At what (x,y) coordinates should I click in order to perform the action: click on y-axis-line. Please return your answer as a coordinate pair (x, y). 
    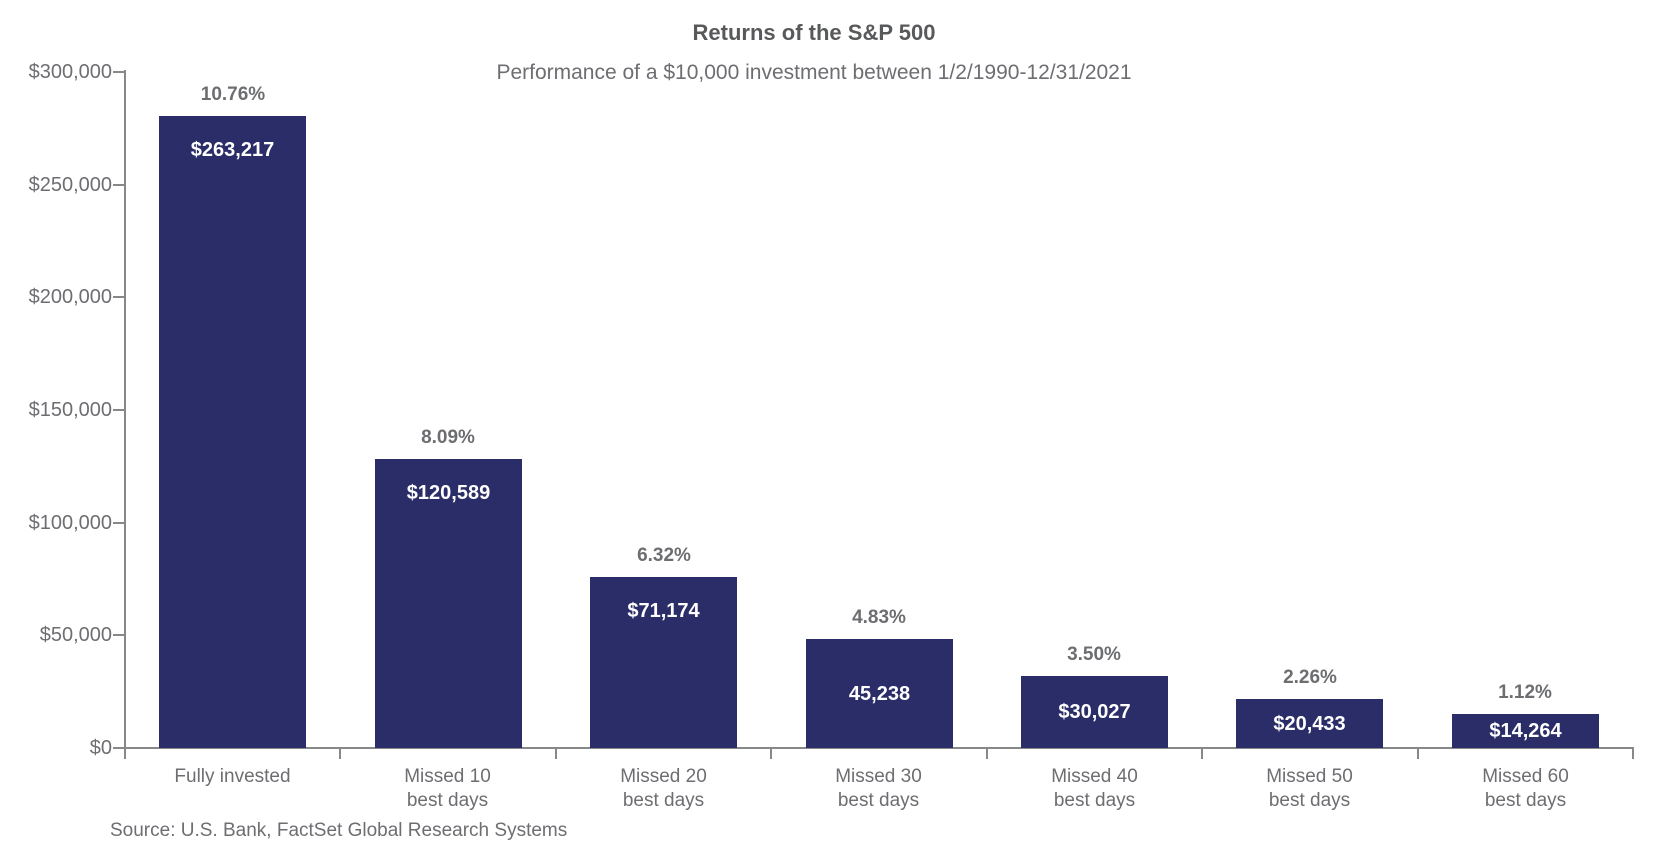
    Looking at the image, I should click on (125, 414).